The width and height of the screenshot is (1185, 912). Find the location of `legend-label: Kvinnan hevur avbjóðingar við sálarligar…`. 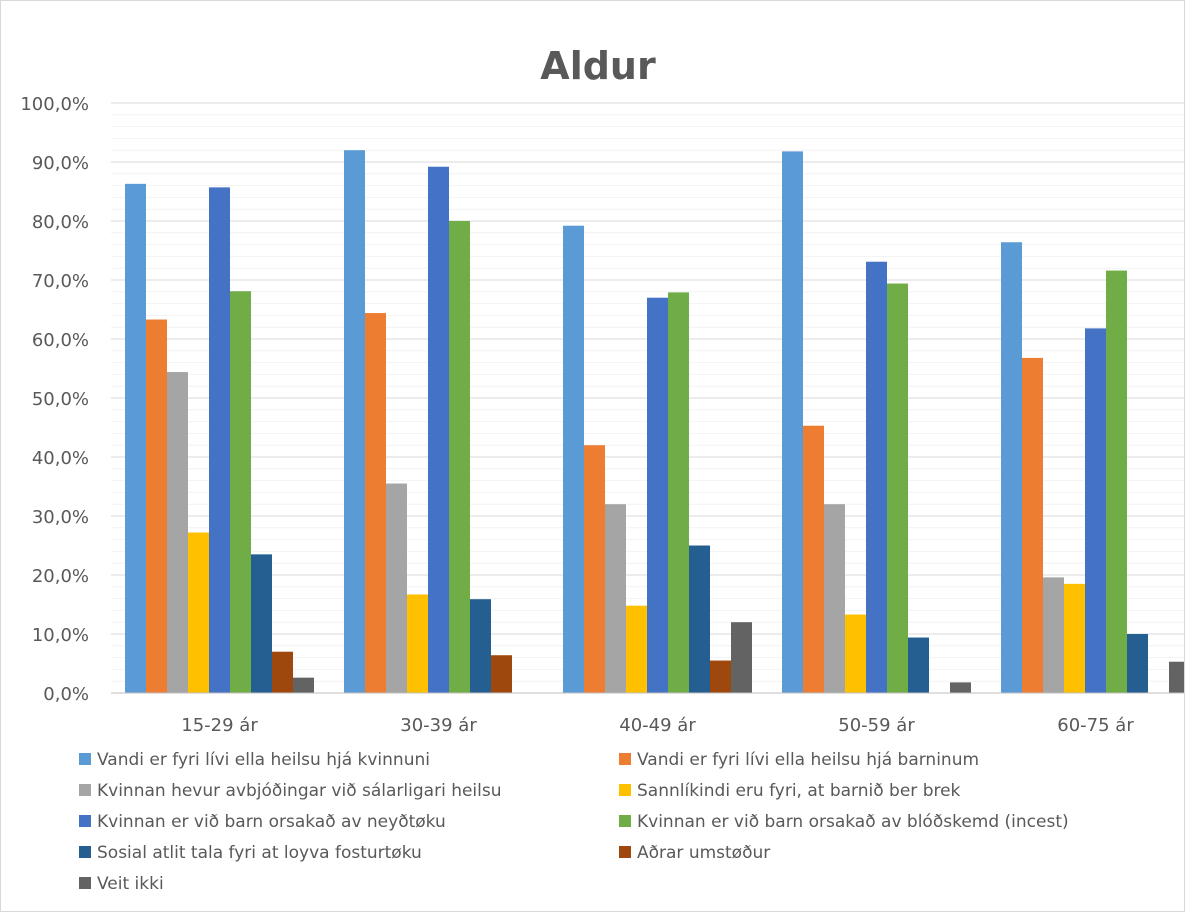

legend-label: Kvinnan hevur avbjóðingar við sálarligar… is located at coordinates (299, 791).